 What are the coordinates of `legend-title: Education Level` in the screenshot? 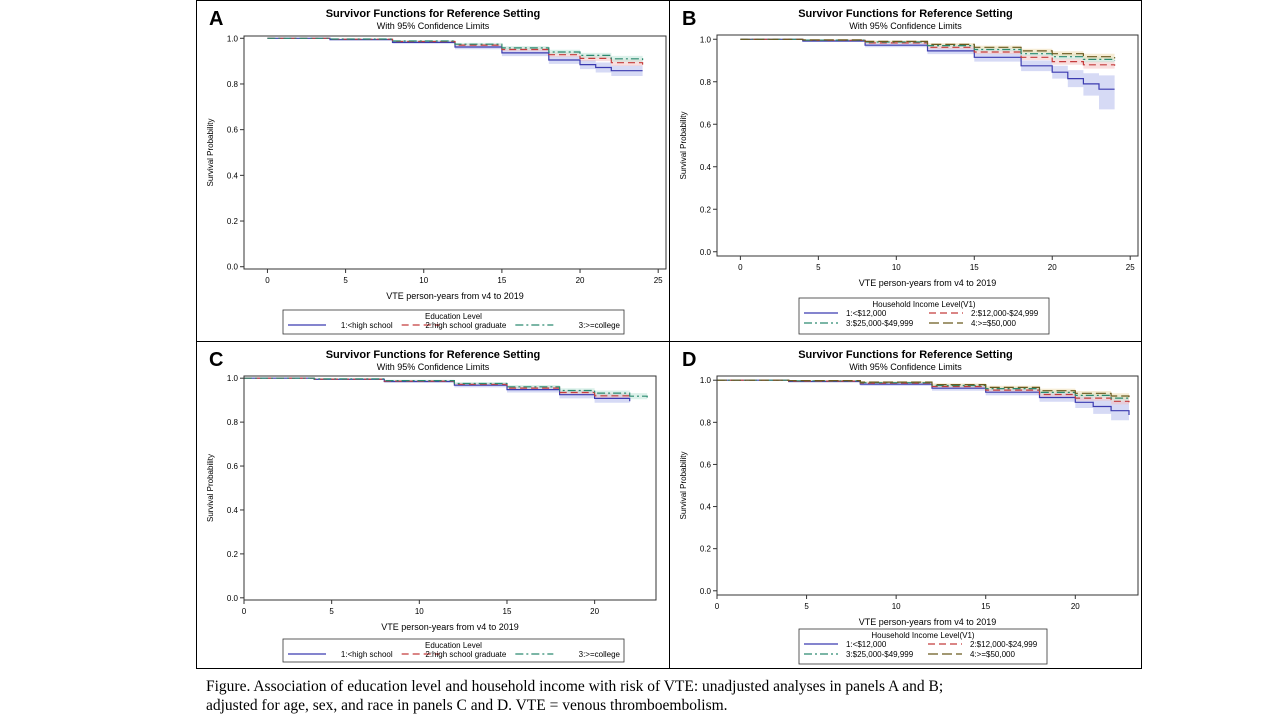 It's located at (453, 316).